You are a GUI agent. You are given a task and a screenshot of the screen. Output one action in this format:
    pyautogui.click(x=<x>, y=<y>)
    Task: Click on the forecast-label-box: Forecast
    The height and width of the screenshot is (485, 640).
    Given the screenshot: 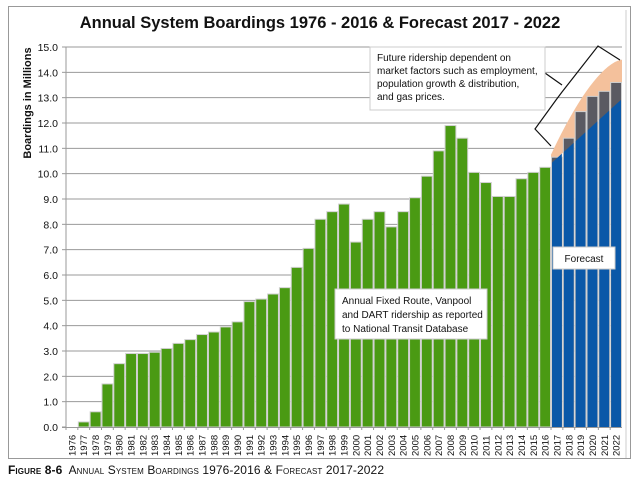 What is the action you would take?
    pyautogui.click(x=584, y=258)
    